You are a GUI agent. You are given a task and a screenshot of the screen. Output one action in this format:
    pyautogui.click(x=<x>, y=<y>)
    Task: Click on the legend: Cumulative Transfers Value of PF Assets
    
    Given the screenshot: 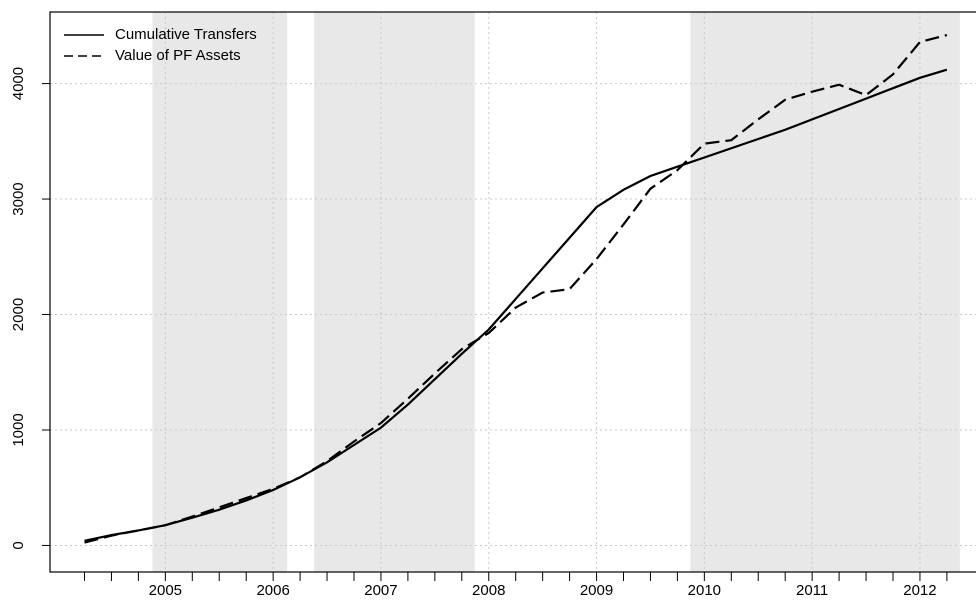 What is the action you would take?
    pyautogui.click(x=160, y=45)
    